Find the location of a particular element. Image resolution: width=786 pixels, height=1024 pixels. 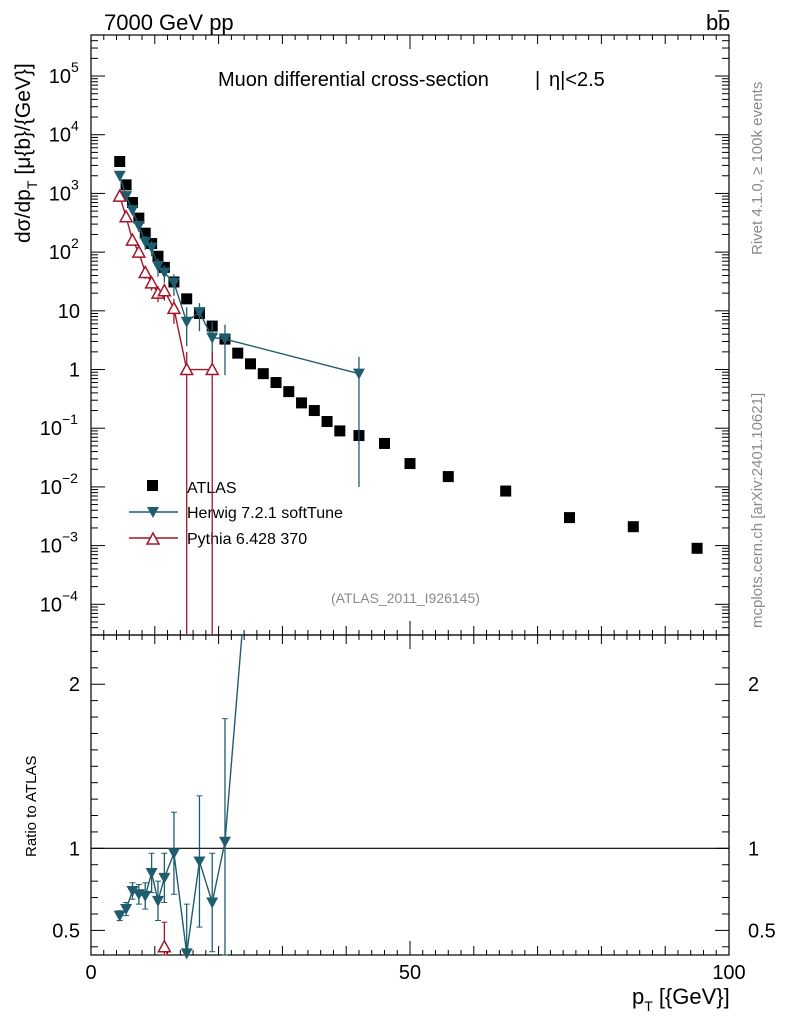

legend-label-herwig: Herwig 7.2.1 softTune is located at coordinates (265, 513).